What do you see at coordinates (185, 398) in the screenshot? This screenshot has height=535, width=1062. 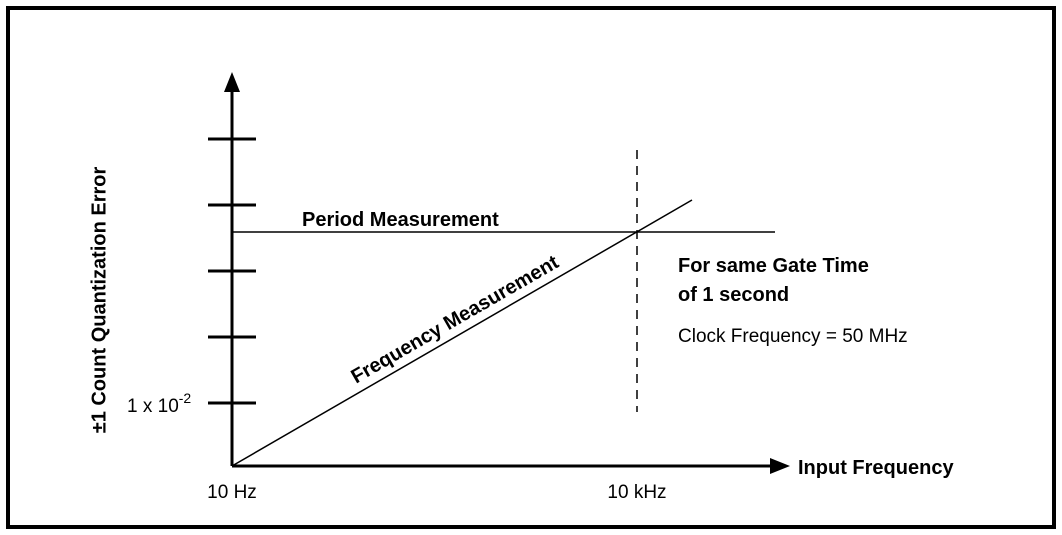 I see `y-tick-exponent: -2` at bounding box center [185, 398].